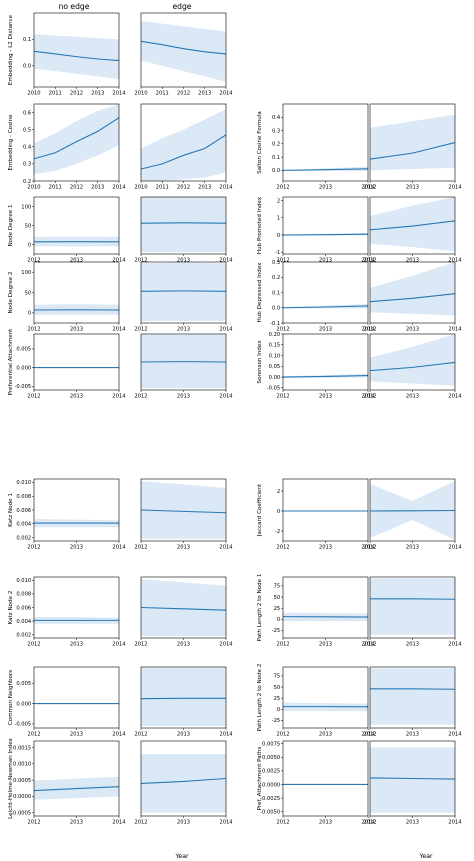 The image size is (474, 861). I want to click on y-tick-label: 0.005, so click(23, 684).